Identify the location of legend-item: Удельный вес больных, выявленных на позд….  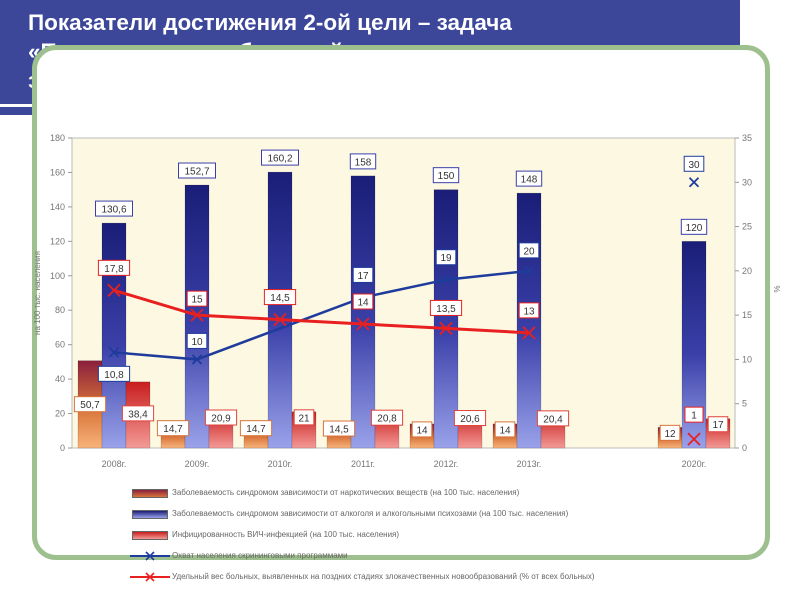
(410, 577).